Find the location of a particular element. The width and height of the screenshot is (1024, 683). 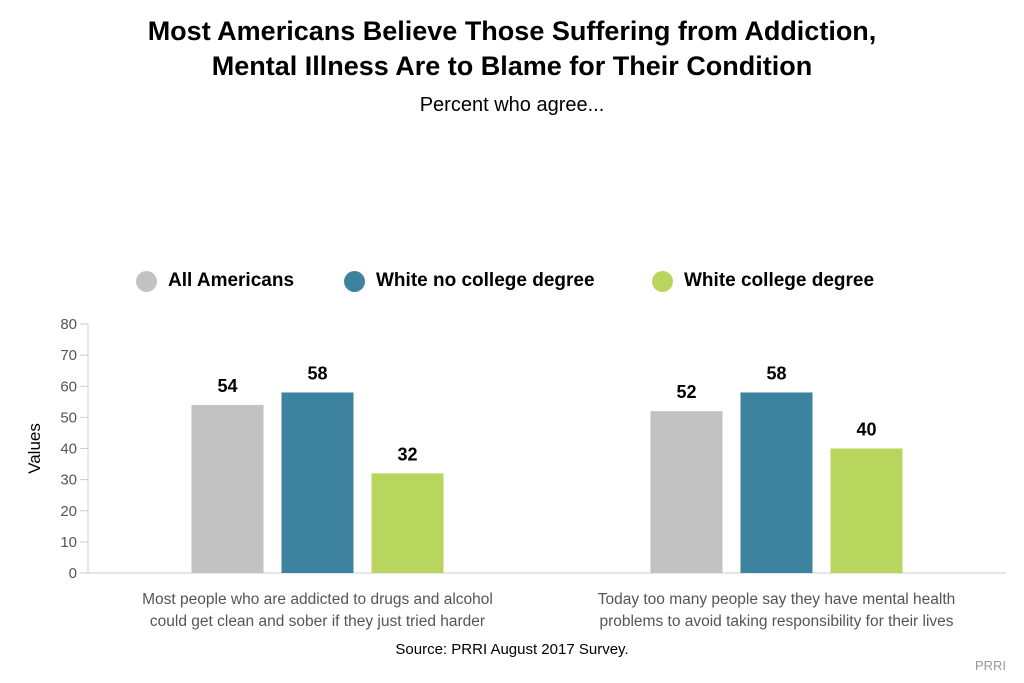

legend-label-white-no-college: White no college degree is located at coordinates (485, 280).